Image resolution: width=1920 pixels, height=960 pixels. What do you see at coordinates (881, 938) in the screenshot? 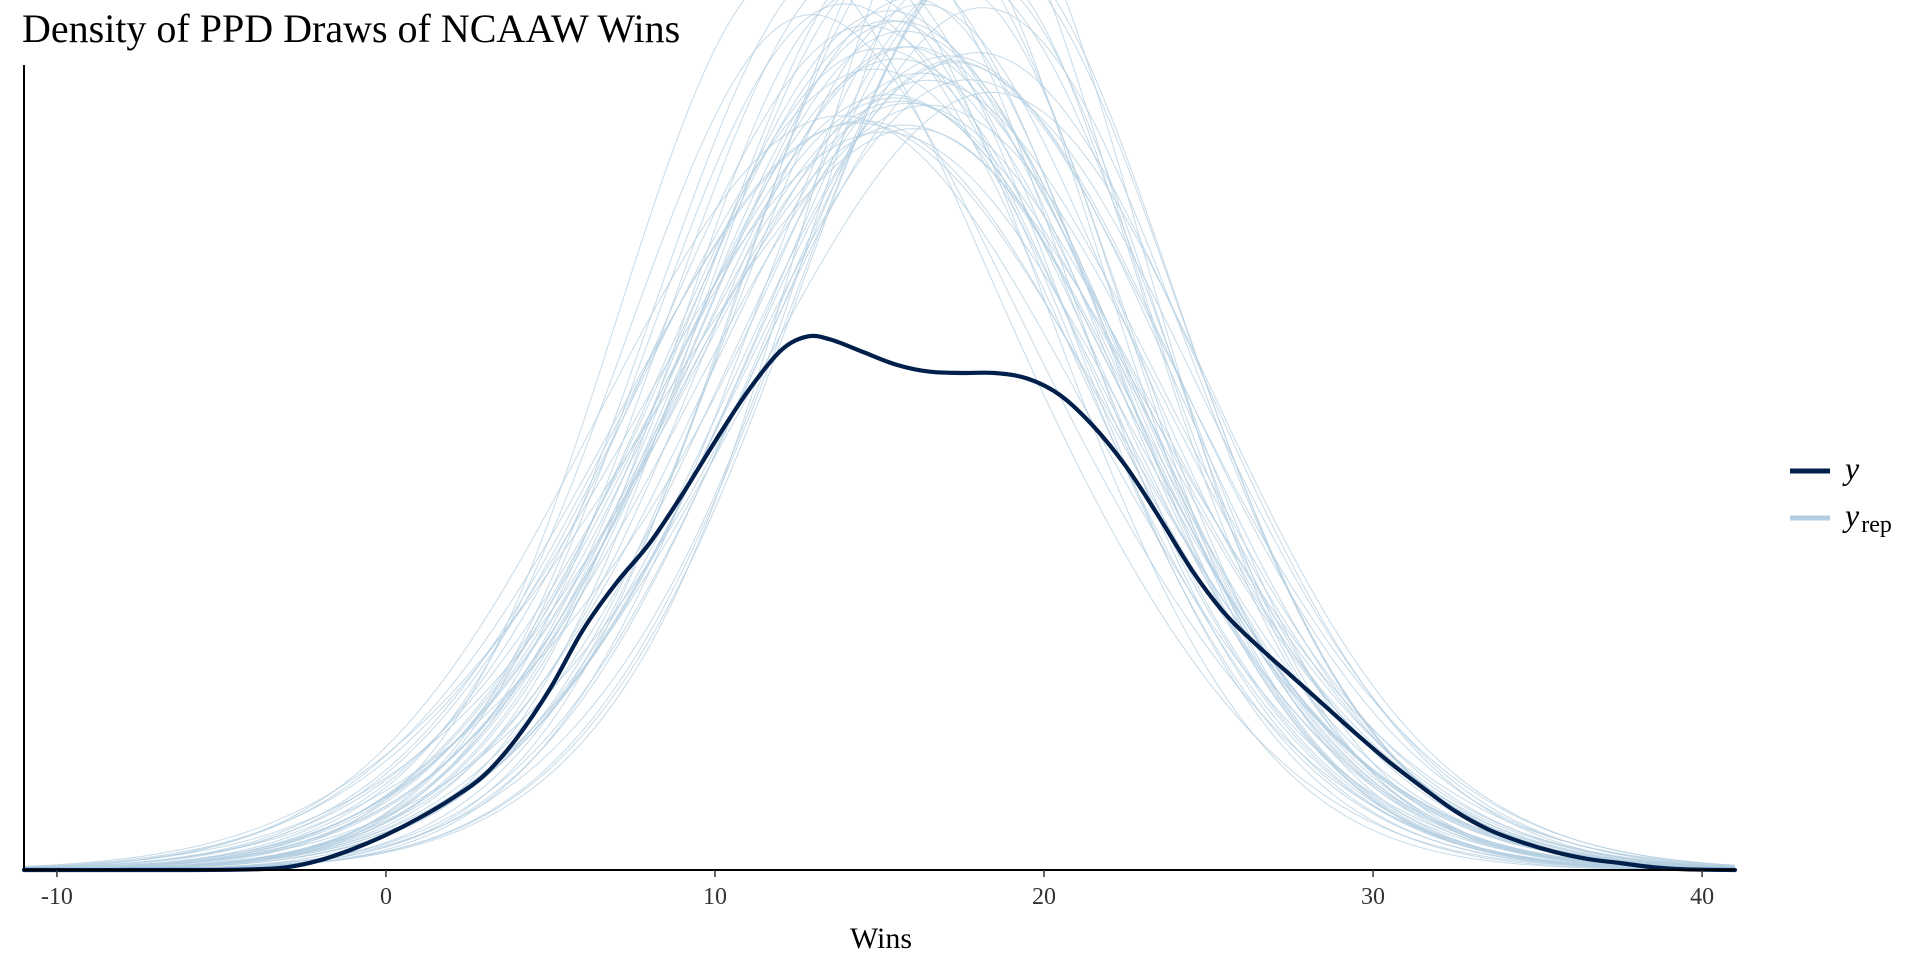
I see `x-axis-title: Wins` at bounding box center [881, 938].